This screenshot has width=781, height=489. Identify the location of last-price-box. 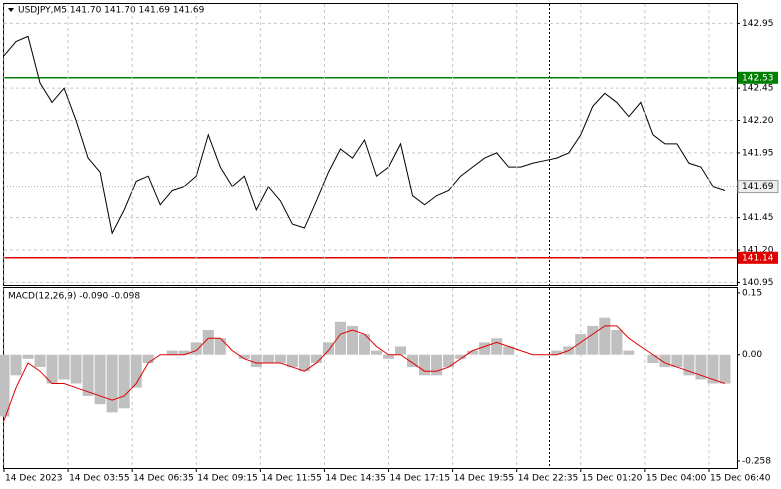
(758, 187).